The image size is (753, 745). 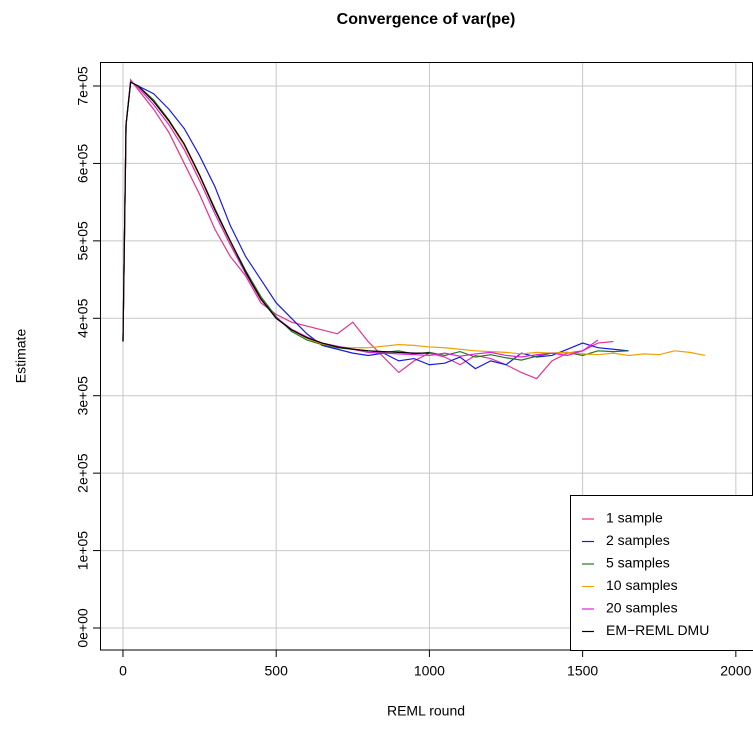 I want to click on y-tick-label: 4e+05, so click(x=83, y=318).